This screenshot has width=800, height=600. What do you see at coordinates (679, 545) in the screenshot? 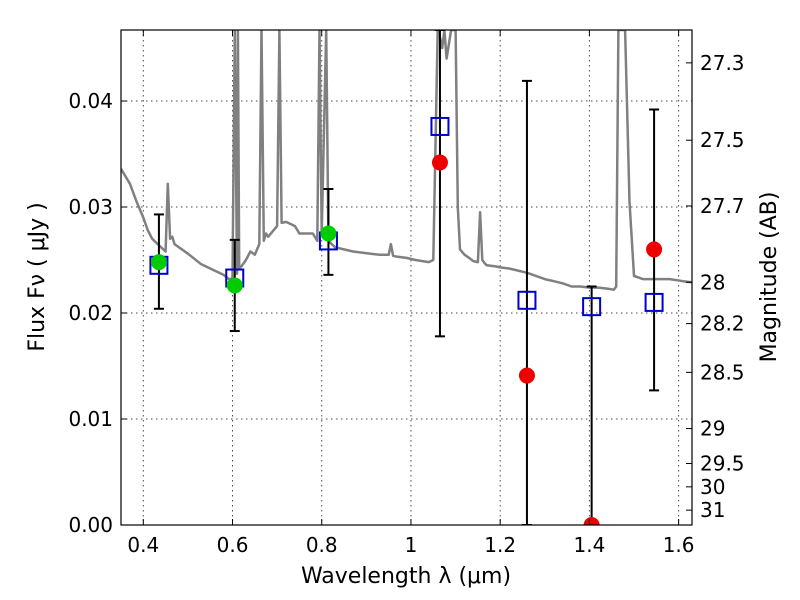
I see `x-tick-label: 1.6` at bounding box center [679, 545].